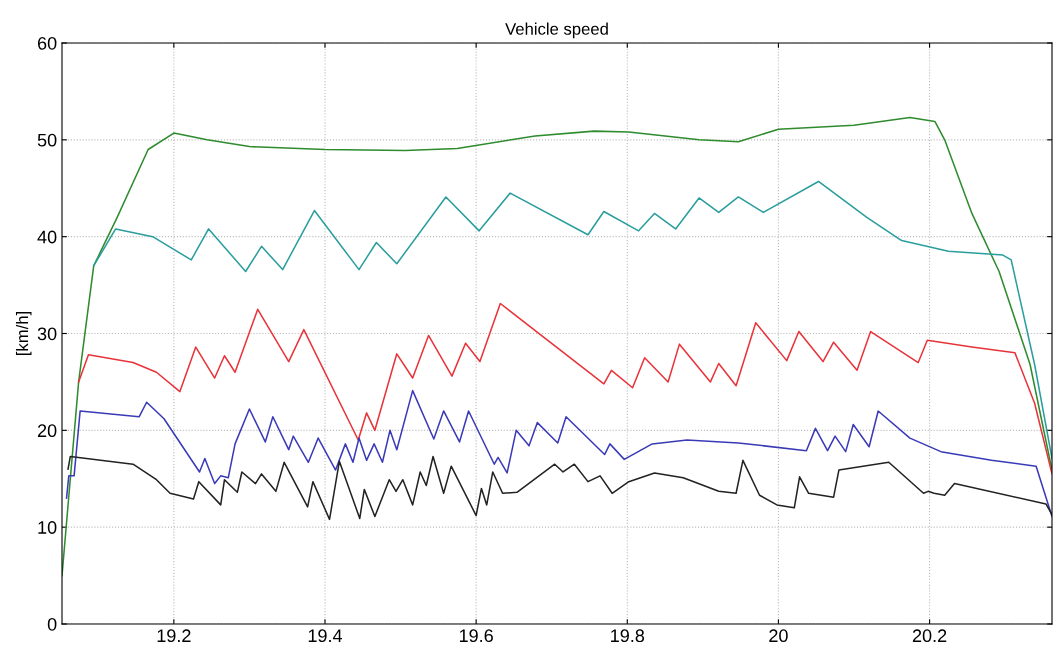  I want to click on y-tick-label: 20, so click(47, 431).